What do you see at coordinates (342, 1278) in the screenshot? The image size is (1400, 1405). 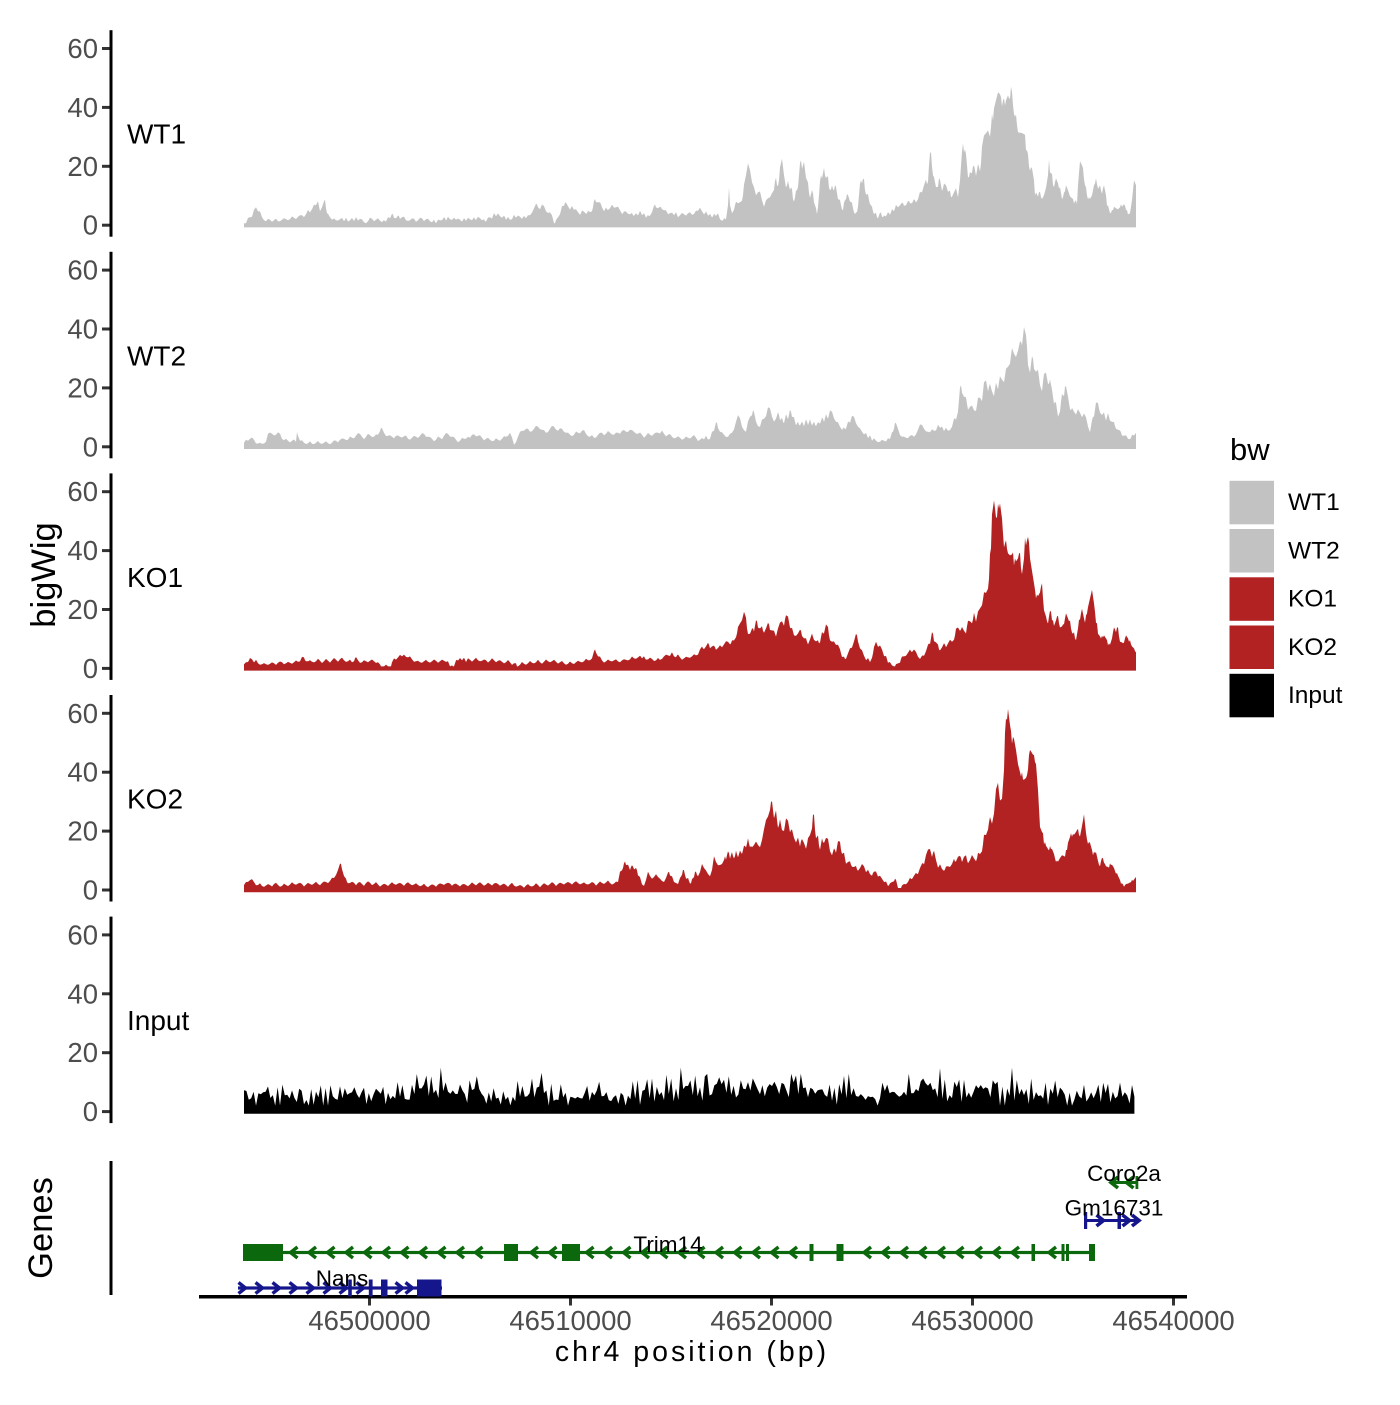 I see `svg-text: Nans` at bounding box center [342, 1278].